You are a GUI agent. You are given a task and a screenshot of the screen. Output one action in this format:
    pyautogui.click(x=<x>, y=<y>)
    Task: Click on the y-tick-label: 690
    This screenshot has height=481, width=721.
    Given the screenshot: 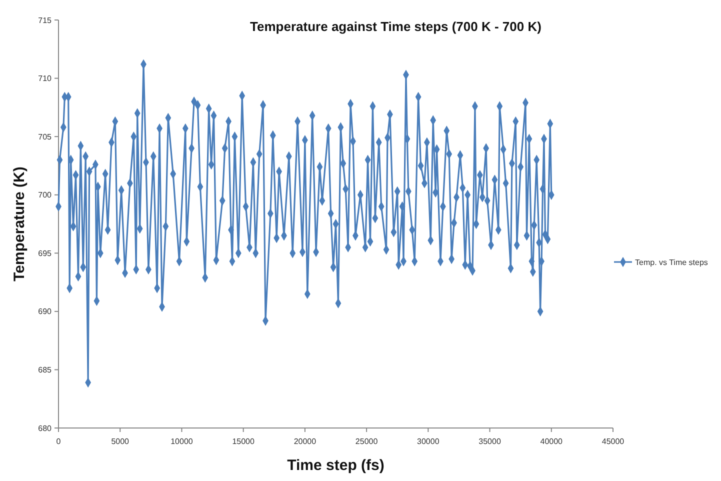 What is the action you would take?
    pyautogui.click(x=45, y=311)
    